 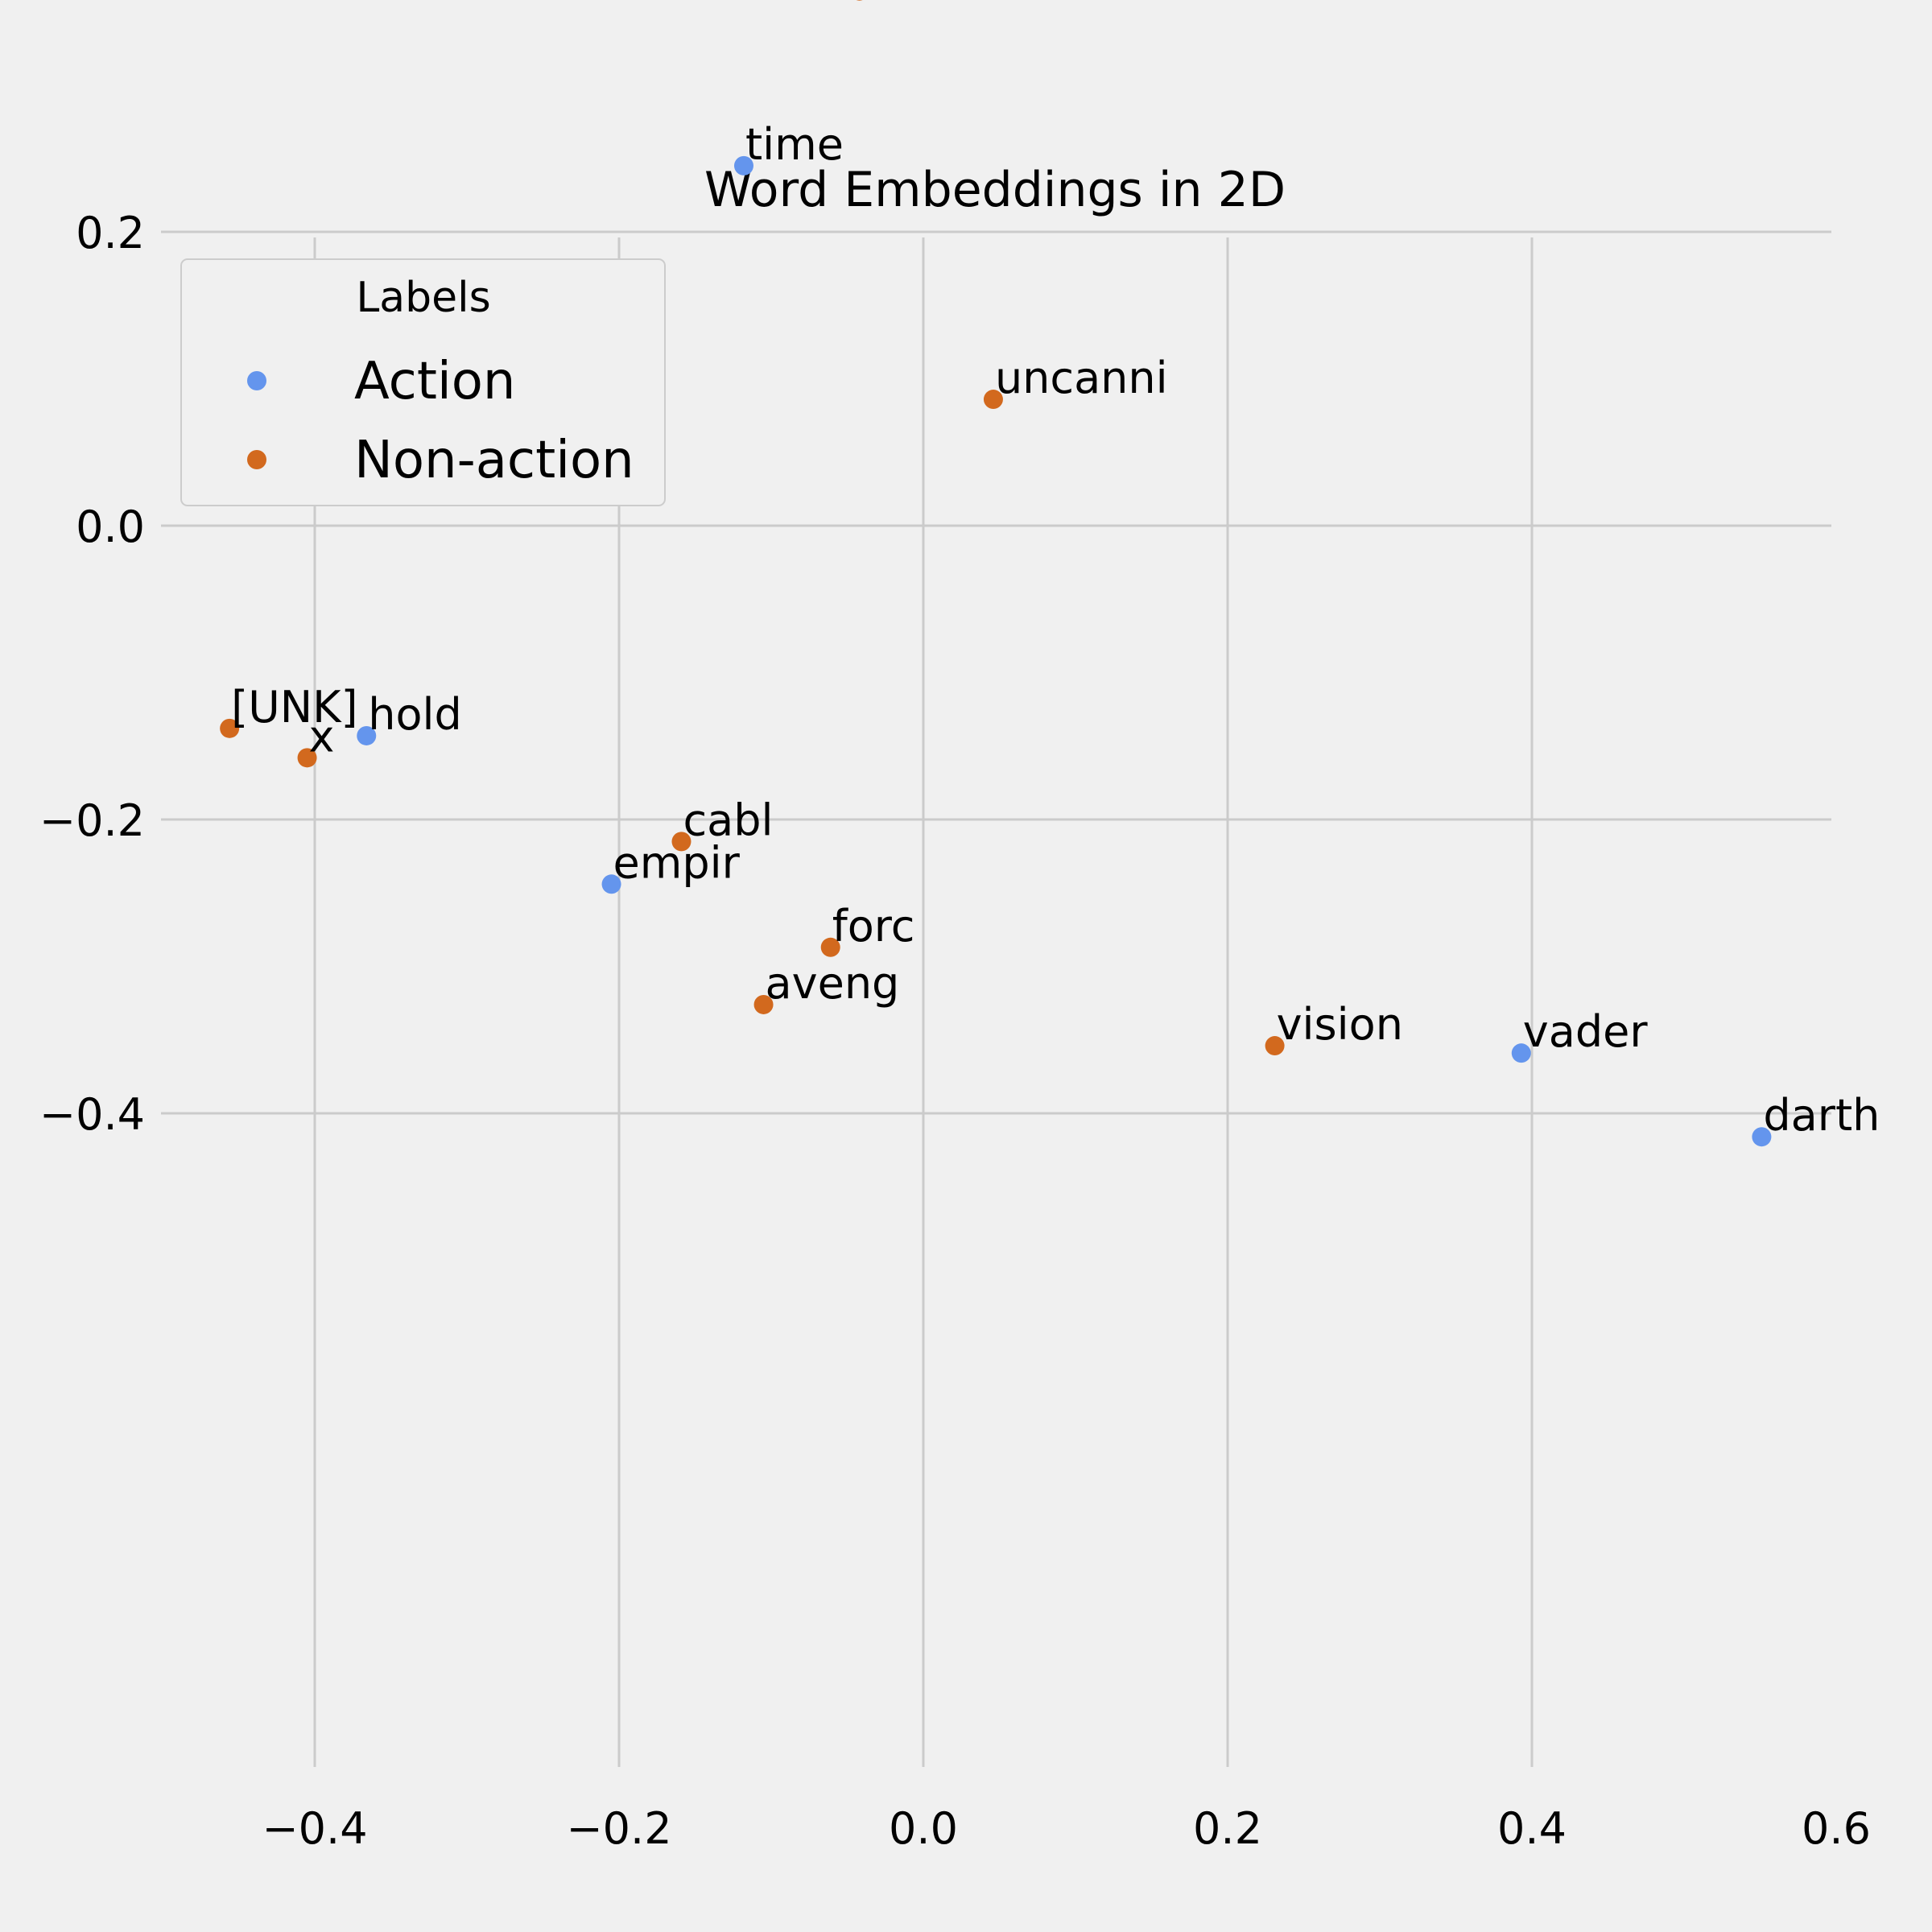 I want to click on y-tick-label: −0.2, so click(x=92, y=820).